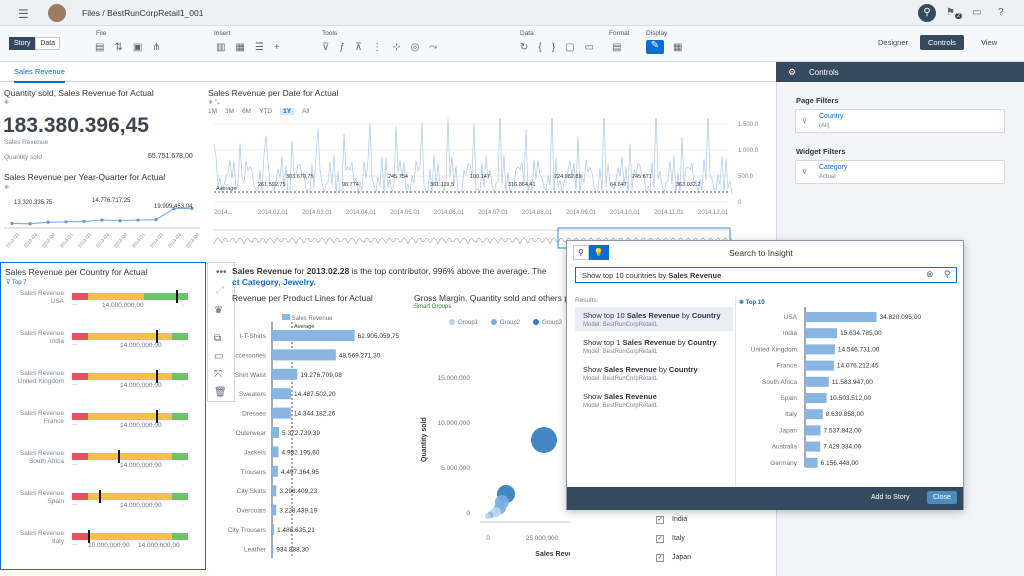  Describe the element at coordinates (48, 43) in the screenshot. I see `data-toggle: Data` at that location.